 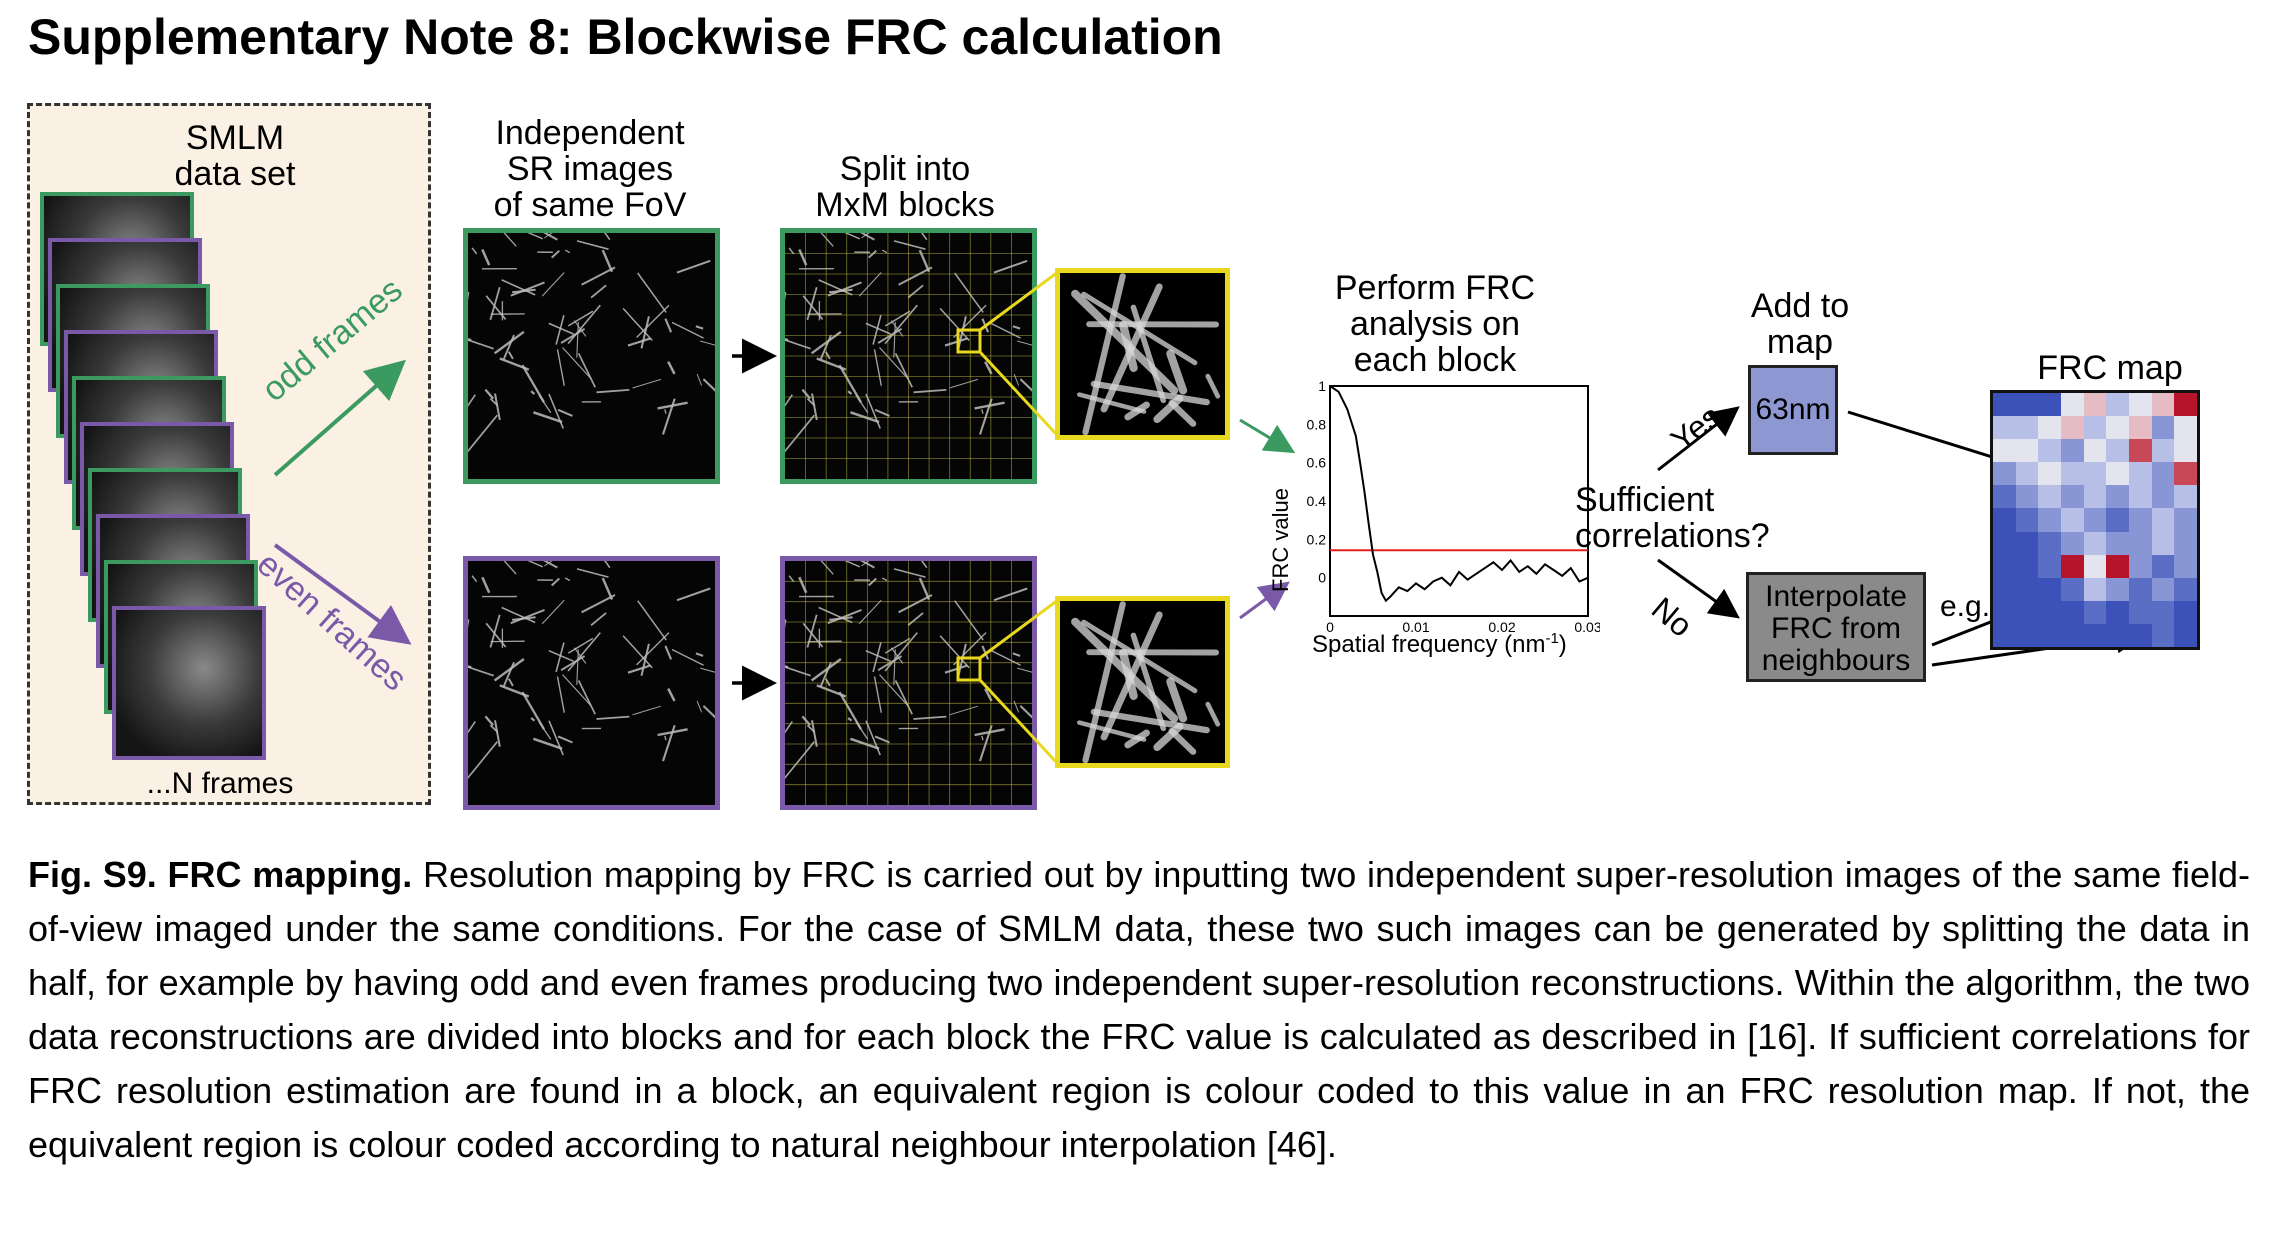 What do you see at coordinates (905, 205) in the screenshot?
I see `split-line2: MxM blocks` at bounding box center [905, 205].